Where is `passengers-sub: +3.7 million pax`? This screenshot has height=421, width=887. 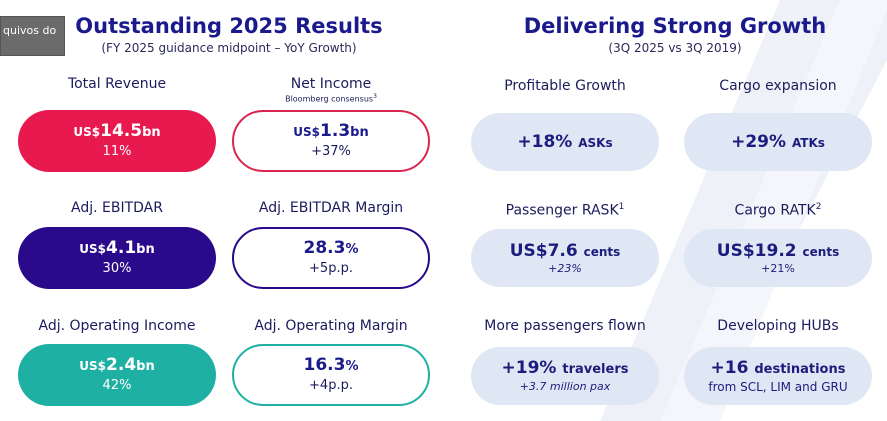 passengers-sub: +3.7 million pax is located at coordinates (565, 386).